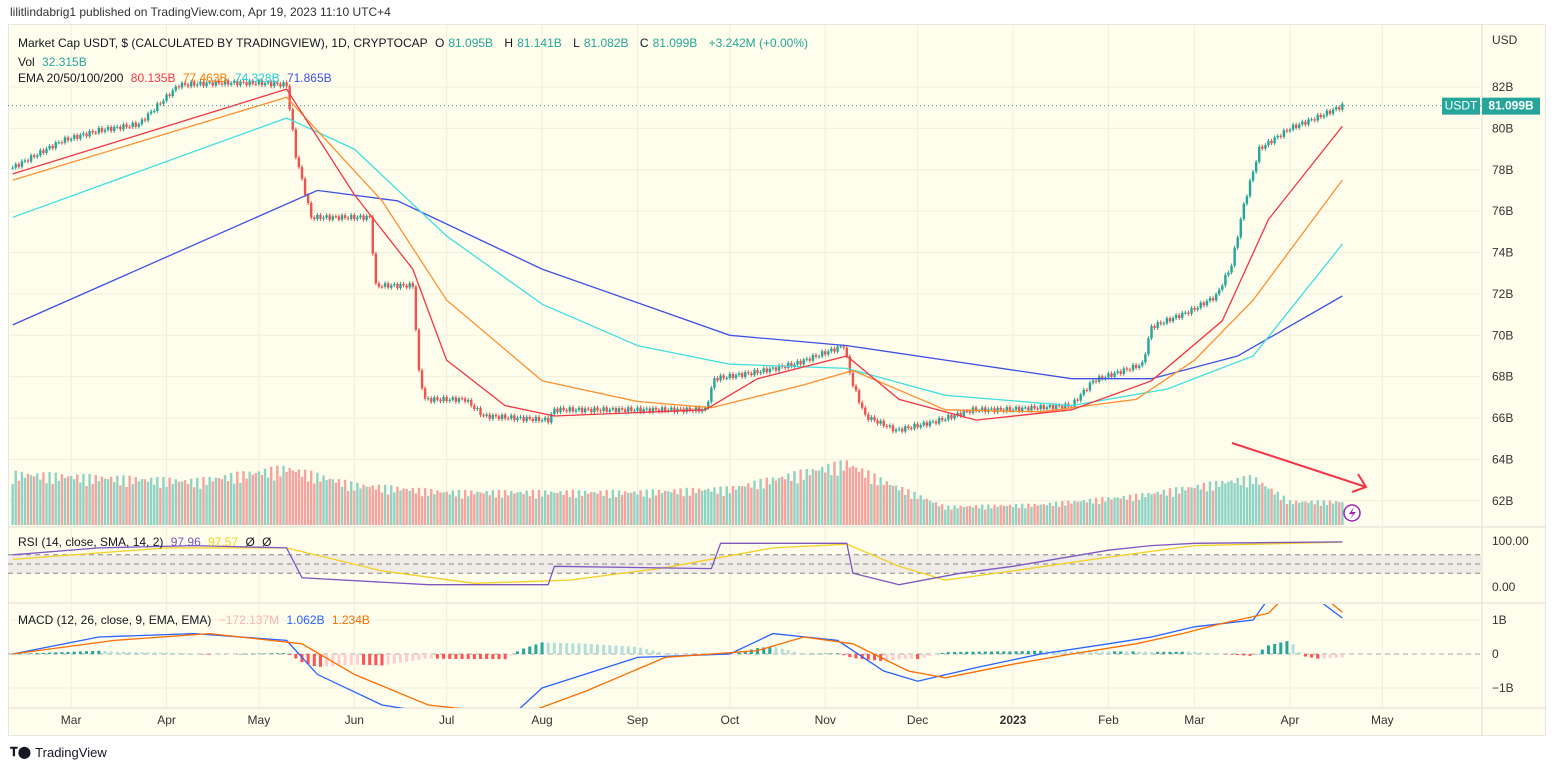 The image size is (1556, 772). I want to click on ohlc-open: O 81.095B, so click(464, 43).